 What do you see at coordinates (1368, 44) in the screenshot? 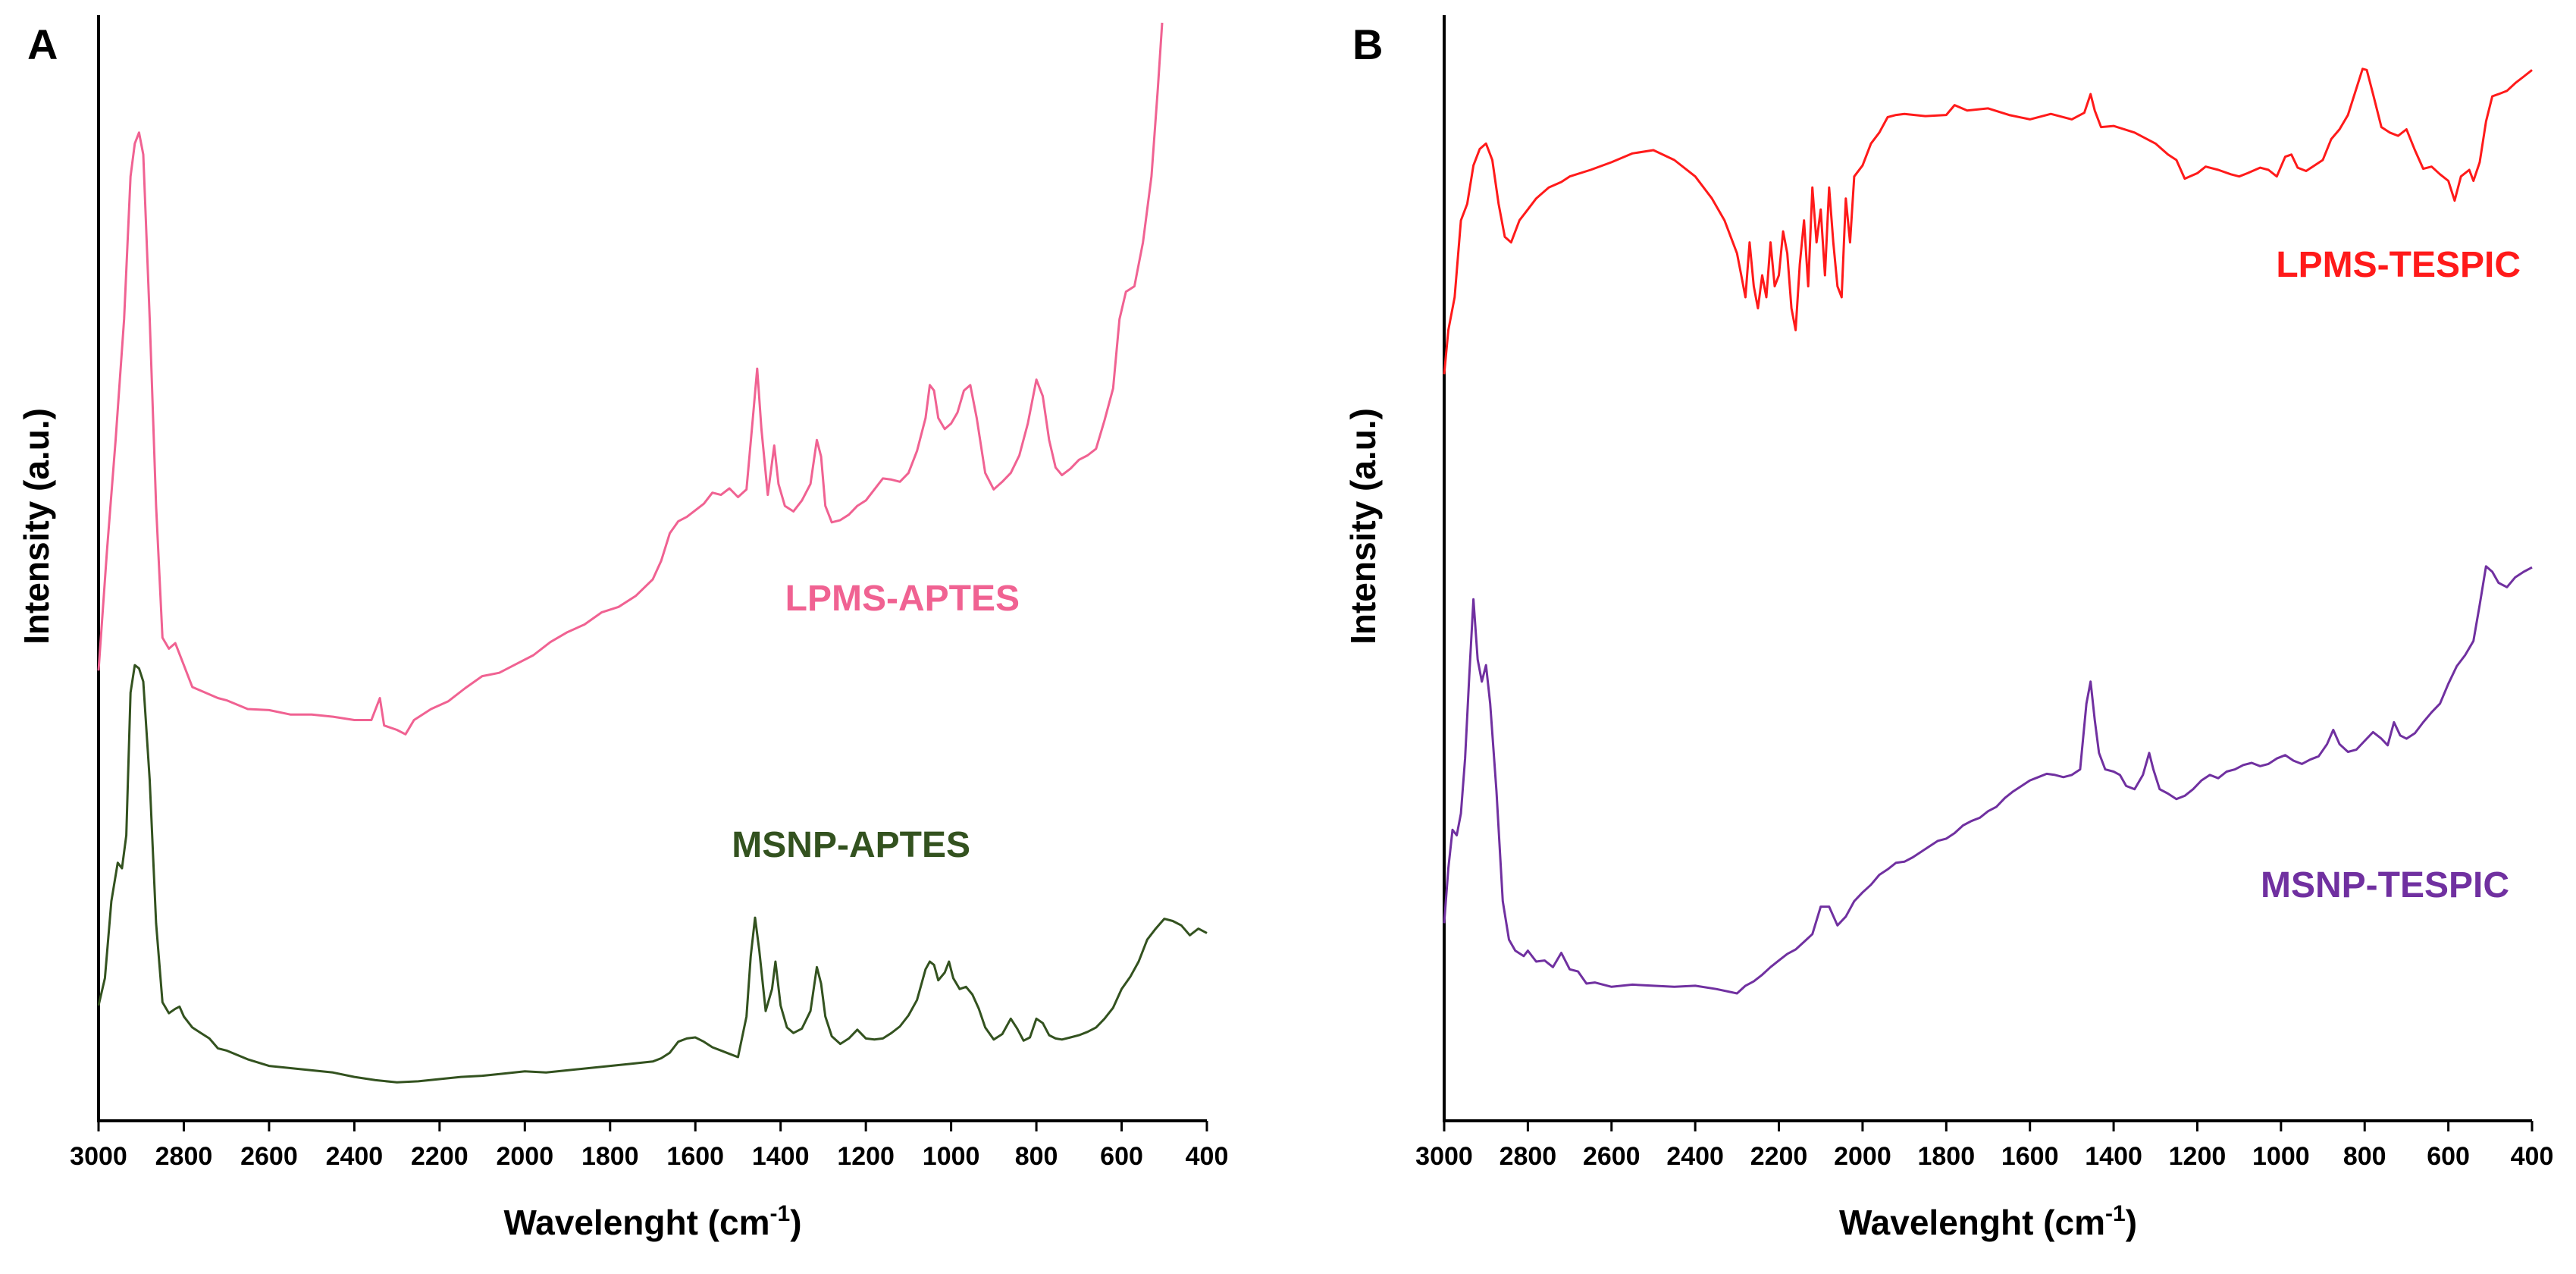
I see `panel-letter-b: B` at bounding box center [1368, 44].